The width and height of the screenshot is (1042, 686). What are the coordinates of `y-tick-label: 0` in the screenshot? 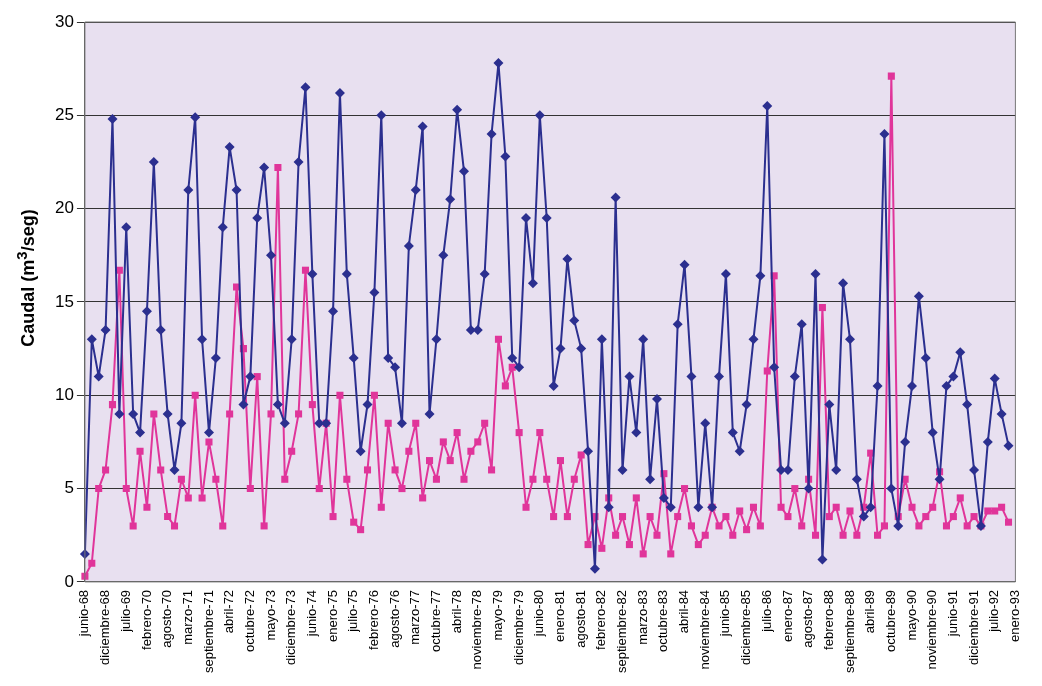 It's located at (69, 581).